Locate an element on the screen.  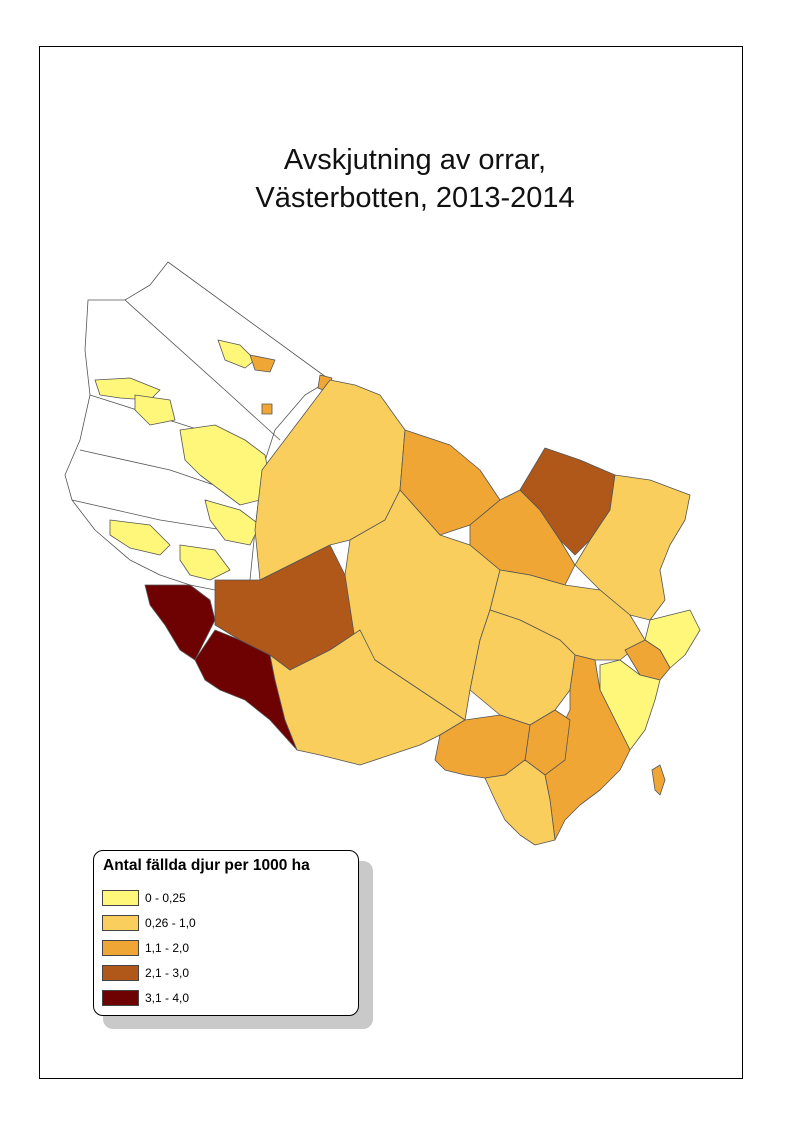
legend-label: 1,1 - 2,0 is located at coordinates (167, 948).